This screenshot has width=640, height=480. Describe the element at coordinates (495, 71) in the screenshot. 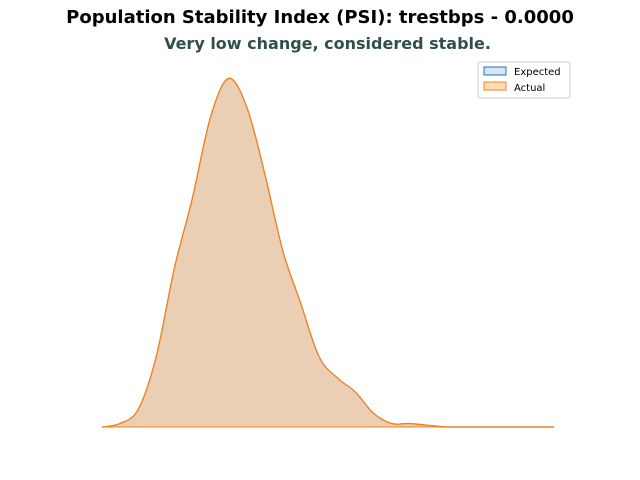

I see `legend-swatch-expected` at that location.